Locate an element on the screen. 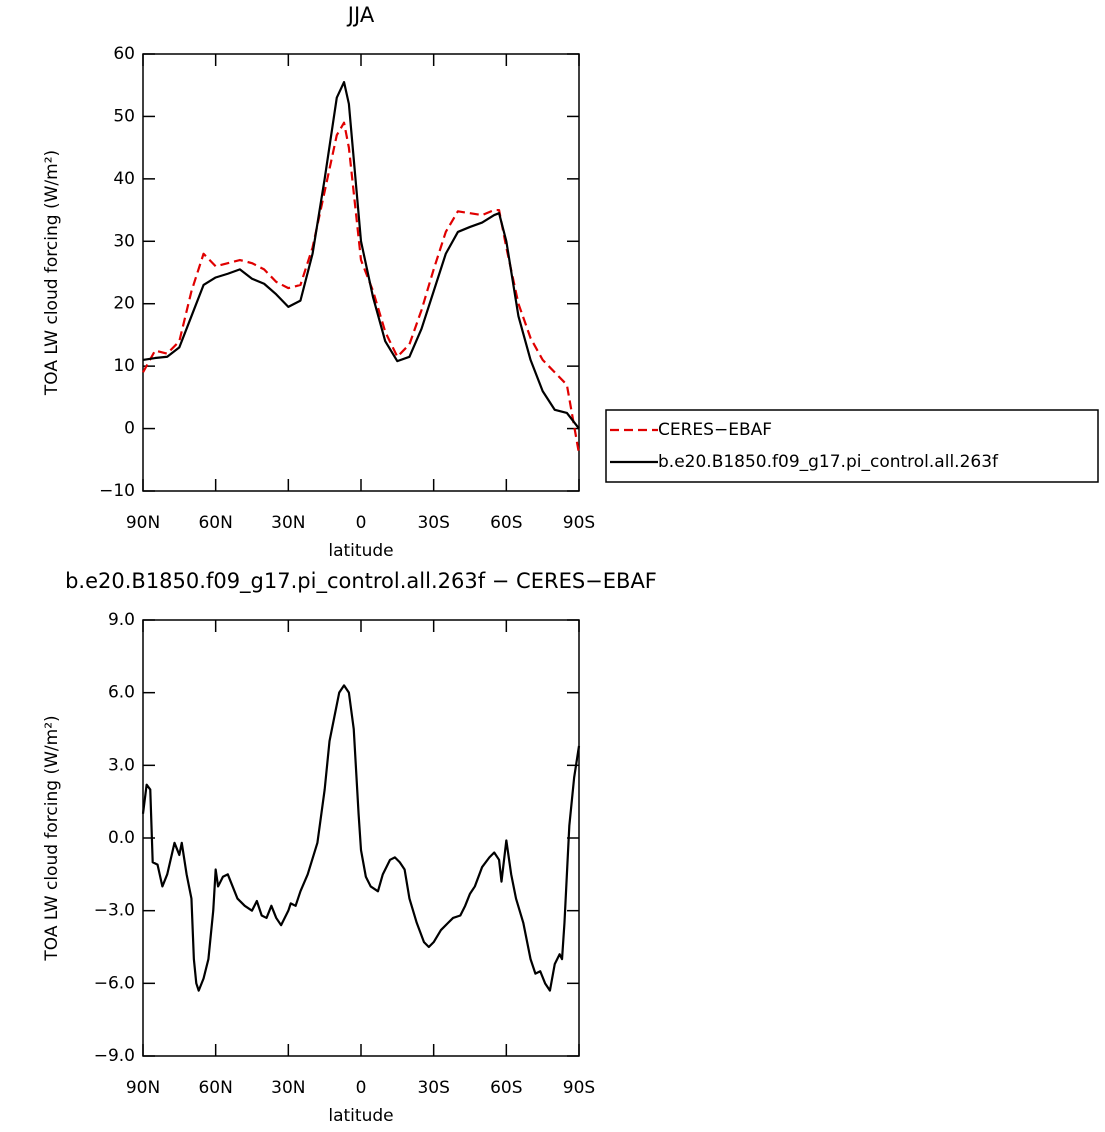 Image resolution: width=1105 pixels, height=1132 pixels. y-tick-label: 20 is located at coordinates (124, 304).